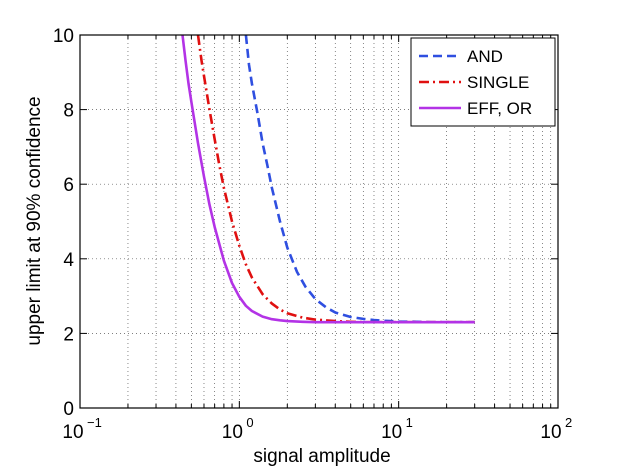 Image resolution: width=623 pixels, height=474 pixels. Describe the element at coordinates (568, 422) in the screenshot. I see `x-tick-exponent: 2` at that location.